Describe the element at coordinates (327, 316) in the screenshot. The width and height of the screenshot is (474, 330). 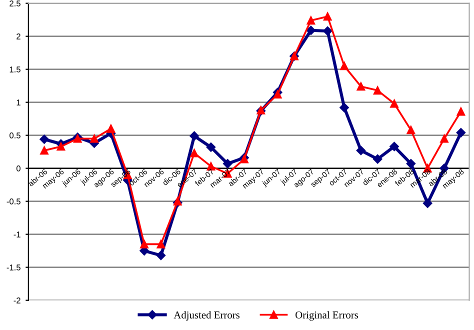
I see `legend-label: Original Errors` at that location.